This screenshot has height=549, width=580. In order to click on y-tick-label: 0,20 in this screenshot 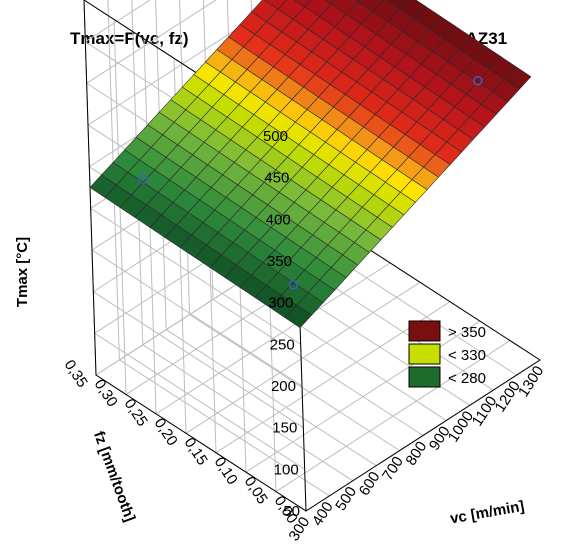, I will do `click(166, 432)`.